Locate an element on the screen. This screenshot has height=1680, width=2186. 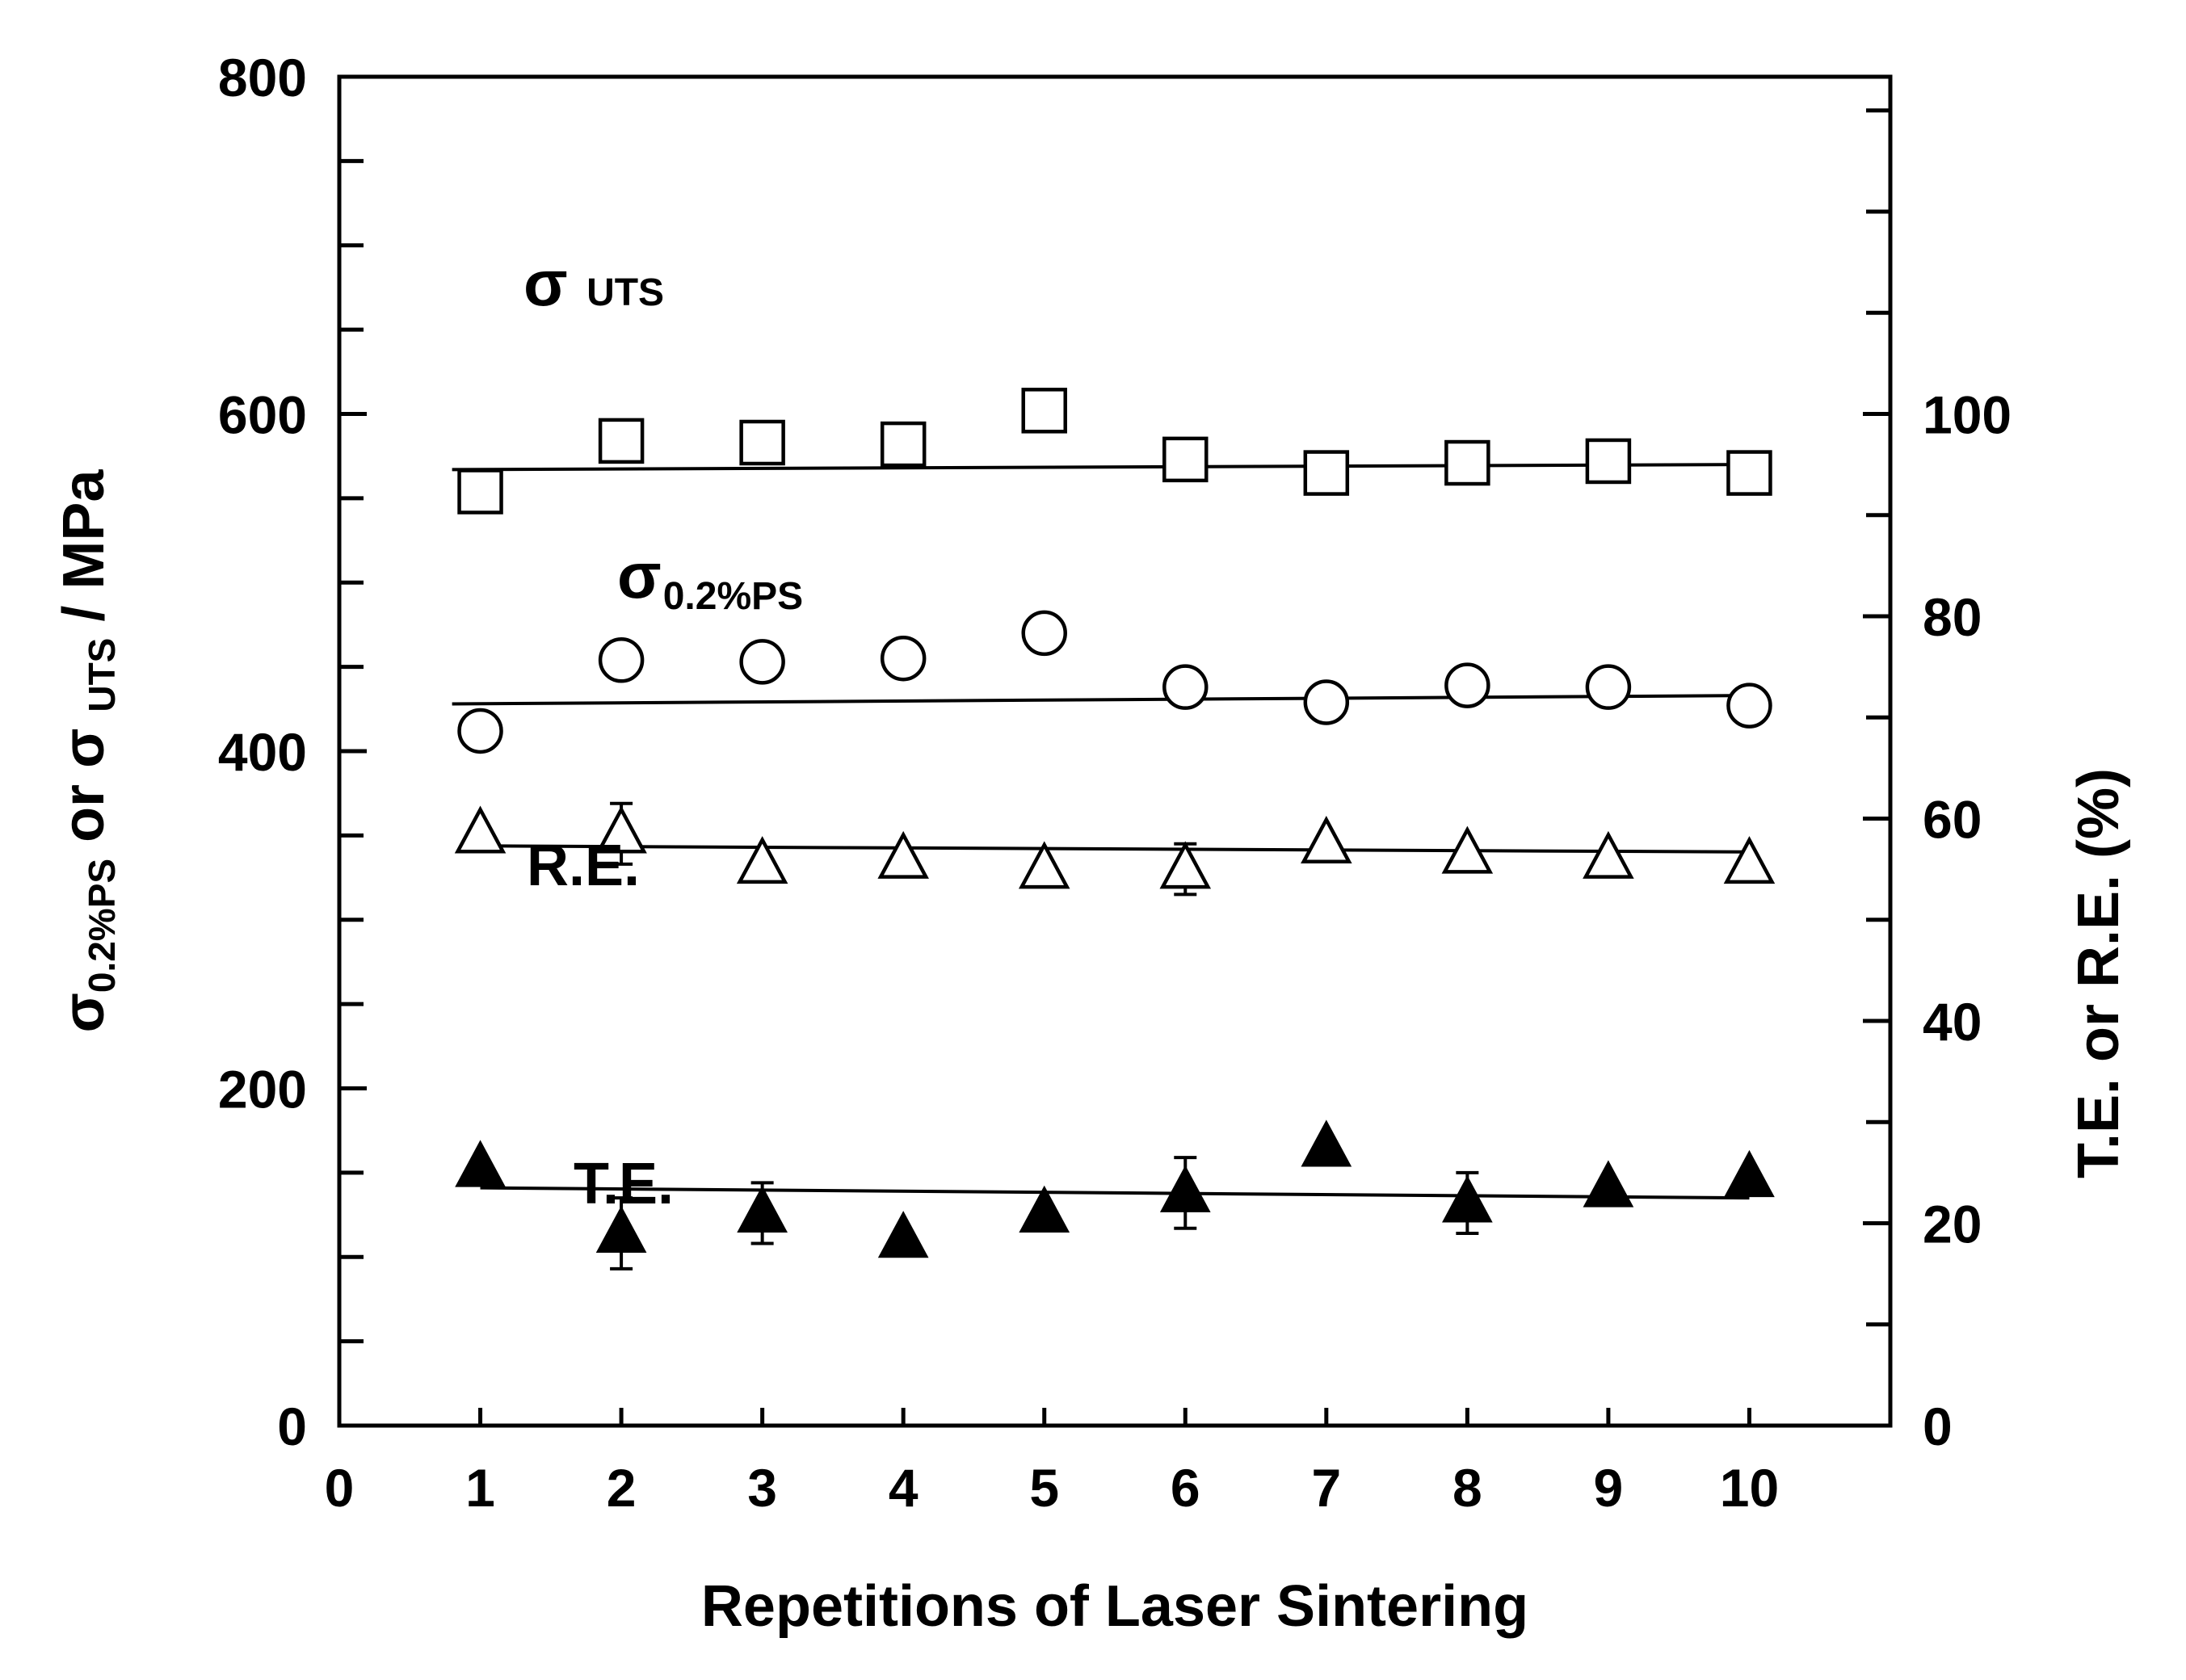
fit-line-re is located at coordinates (1115, 849).